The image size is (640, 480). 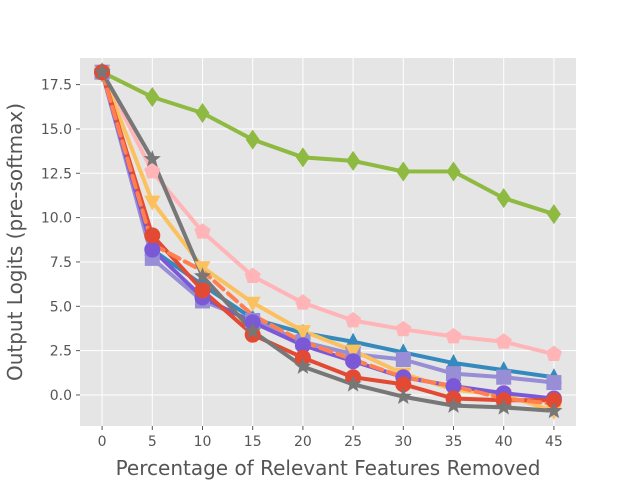 I want to click on x-axis-ticks: 0 5 10 15 20 25 30 35 40 45, so click(x=330, y=438).